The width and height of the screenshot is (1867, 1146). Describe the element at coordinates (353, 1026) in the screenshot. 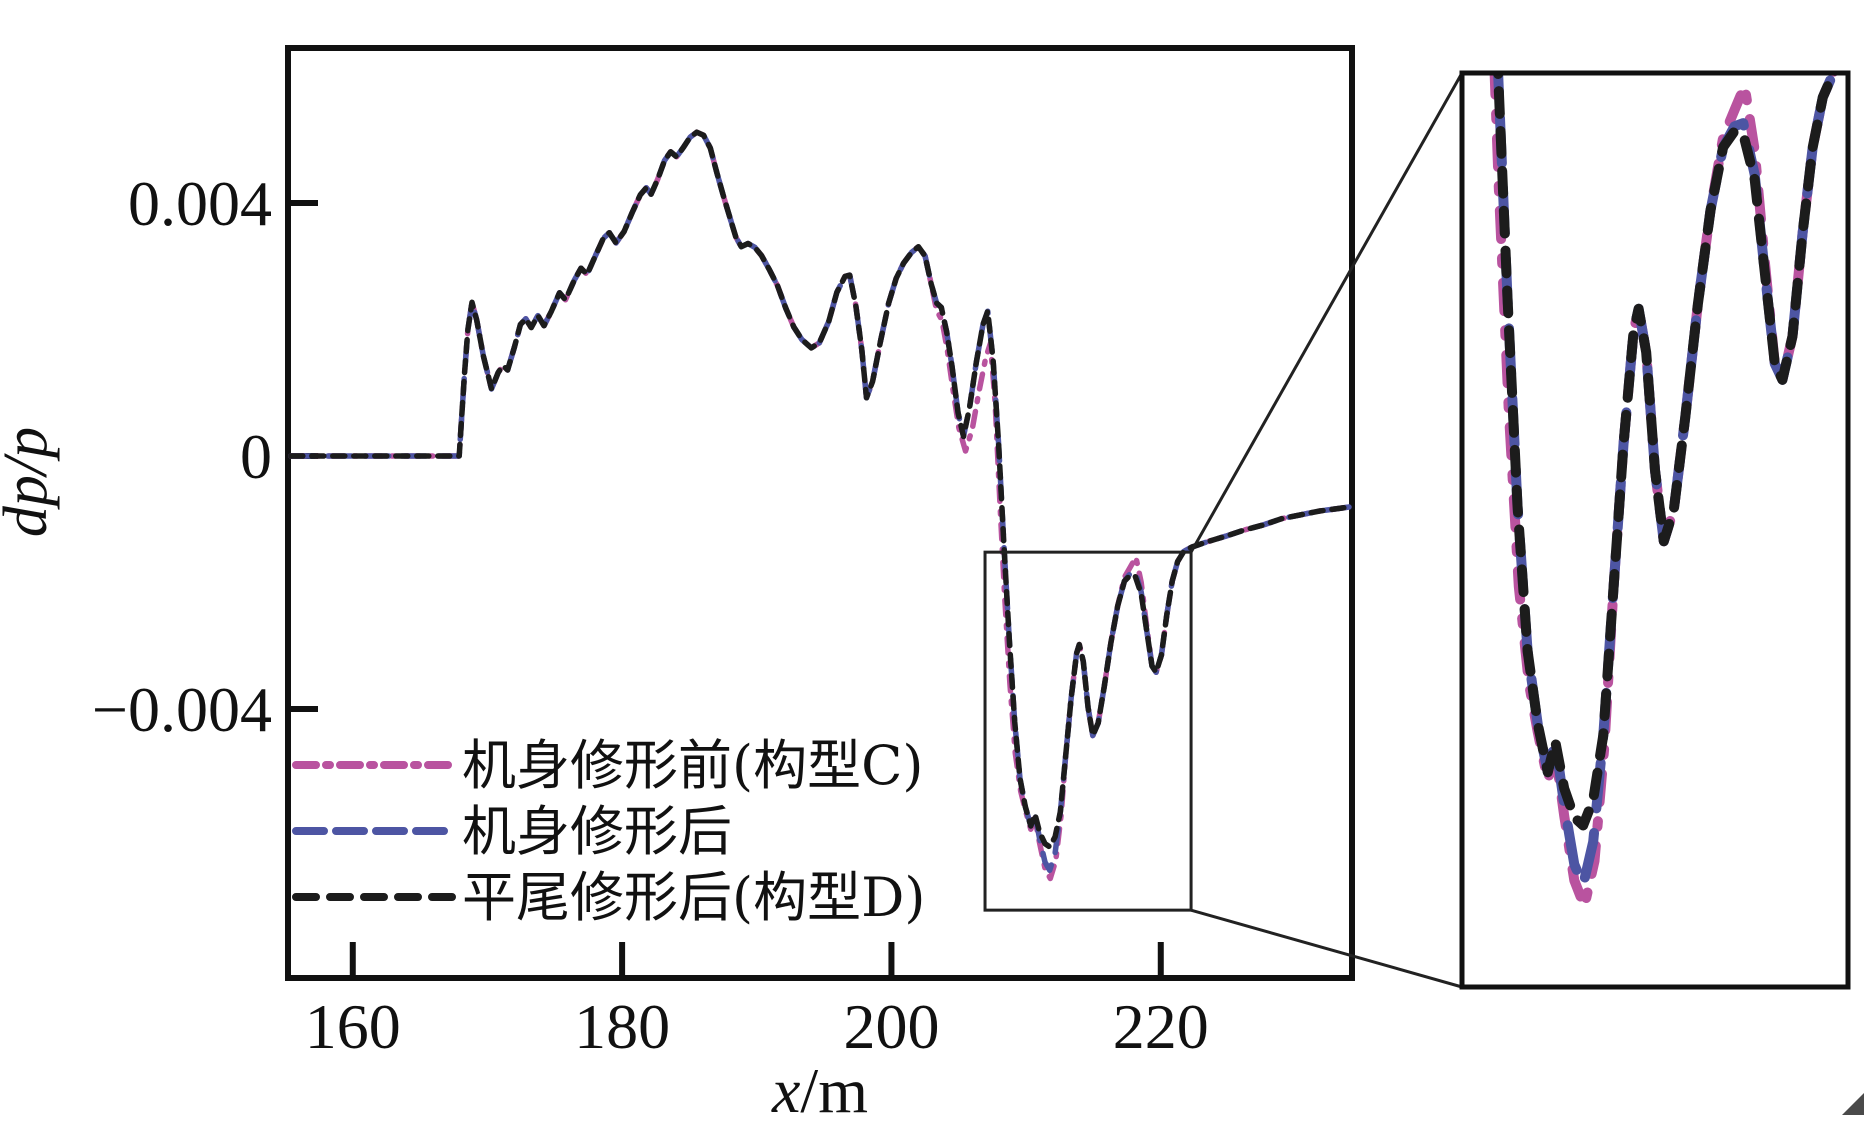

I see `x-tick-label: 160` at that location.